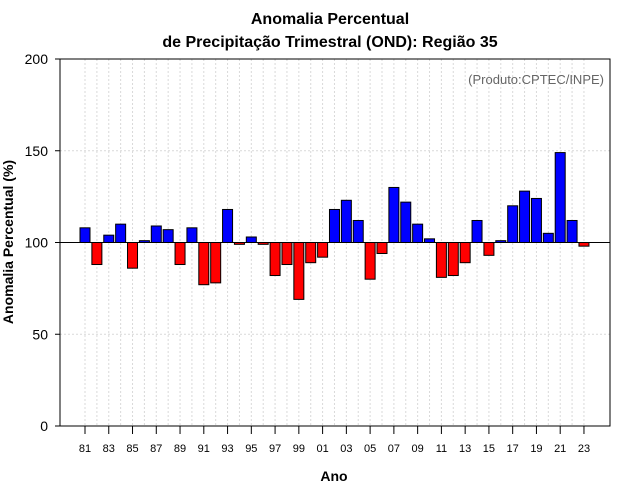 This screenshot has width=640, height=500. I want to click on bar-1997, so click(275, 259).